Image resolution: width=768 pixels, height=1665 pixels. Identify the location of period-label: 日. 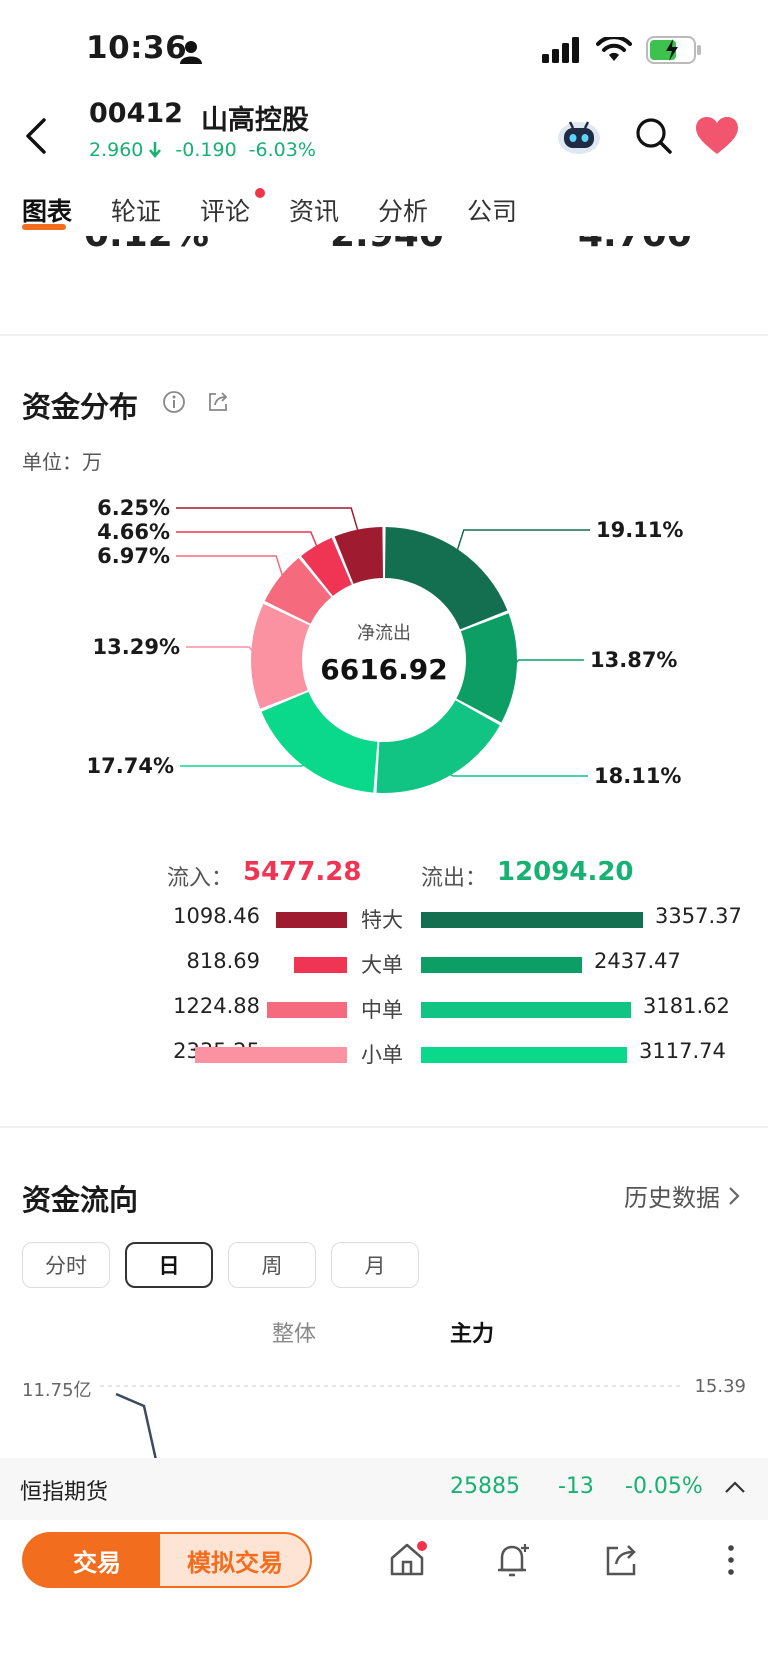
(169, 1266).